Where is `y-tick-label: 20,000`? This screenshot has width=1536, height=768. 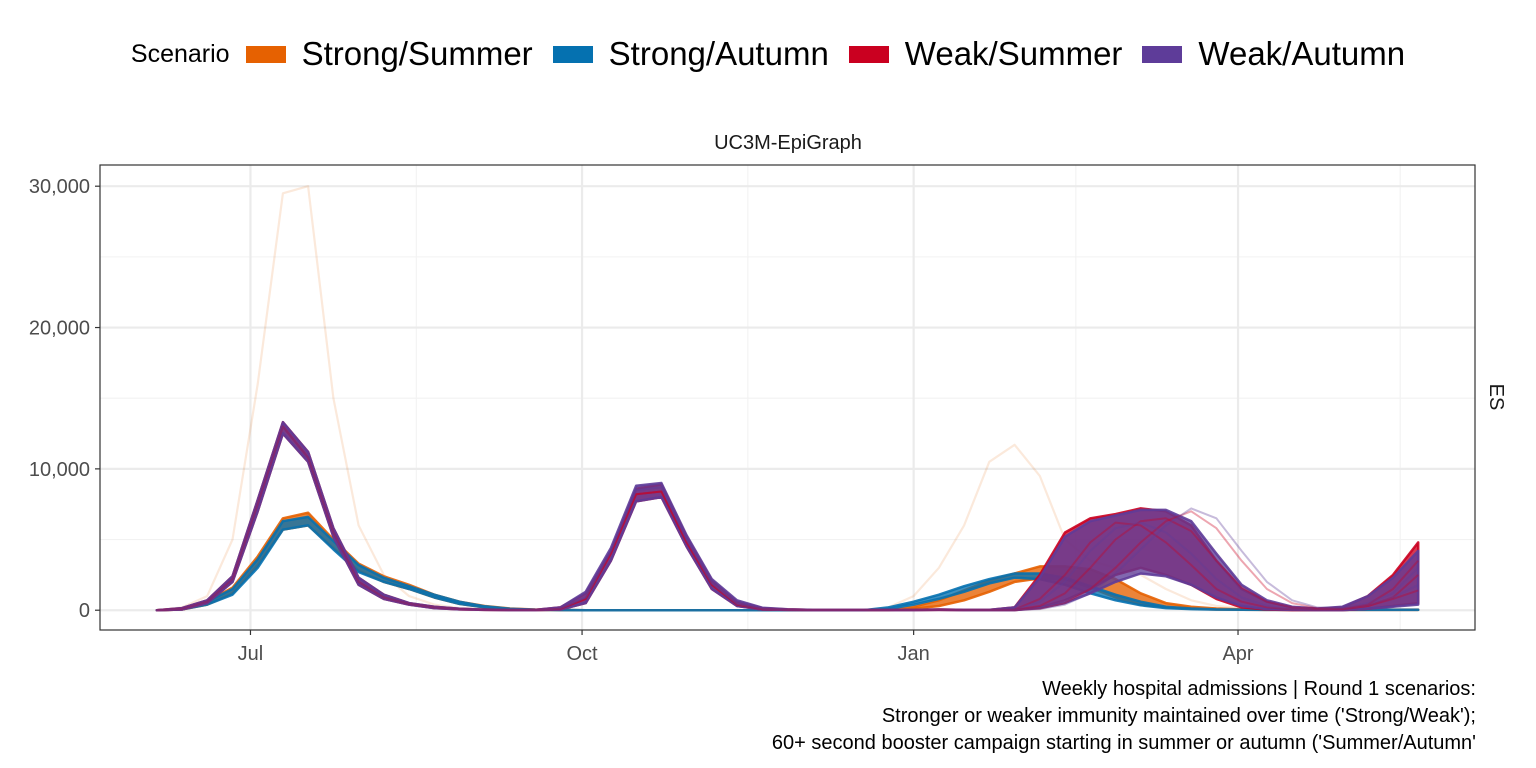
y-tick-label: 20,000 is located at coordinates (59, 329).